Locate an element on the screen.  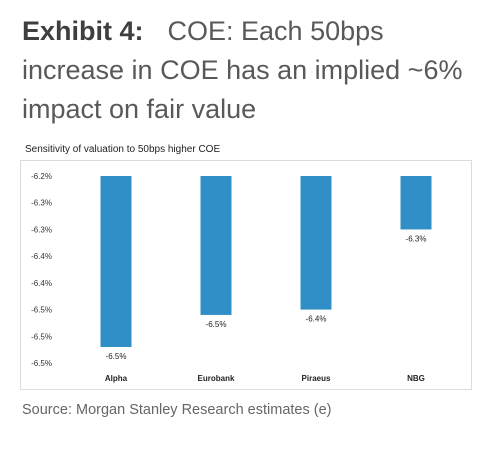
bar-alpha is located at coordinates (116, 261).